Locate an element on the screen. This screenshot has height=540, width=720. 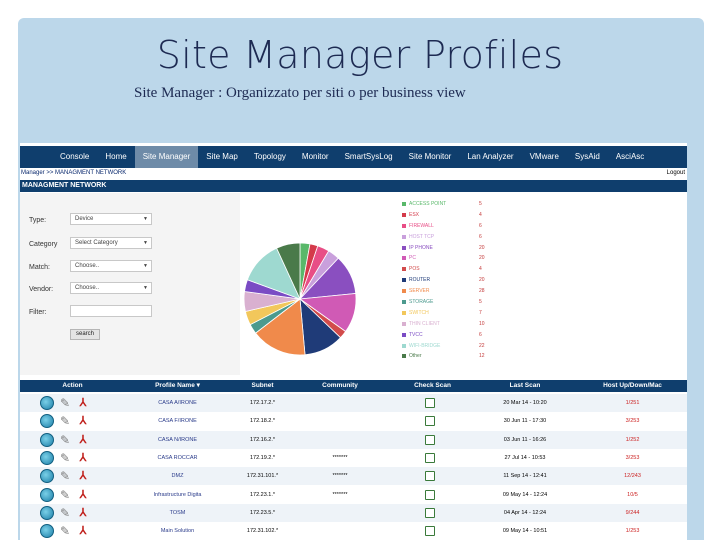
nav-item-1: Home is located at coordinates (116, 156).